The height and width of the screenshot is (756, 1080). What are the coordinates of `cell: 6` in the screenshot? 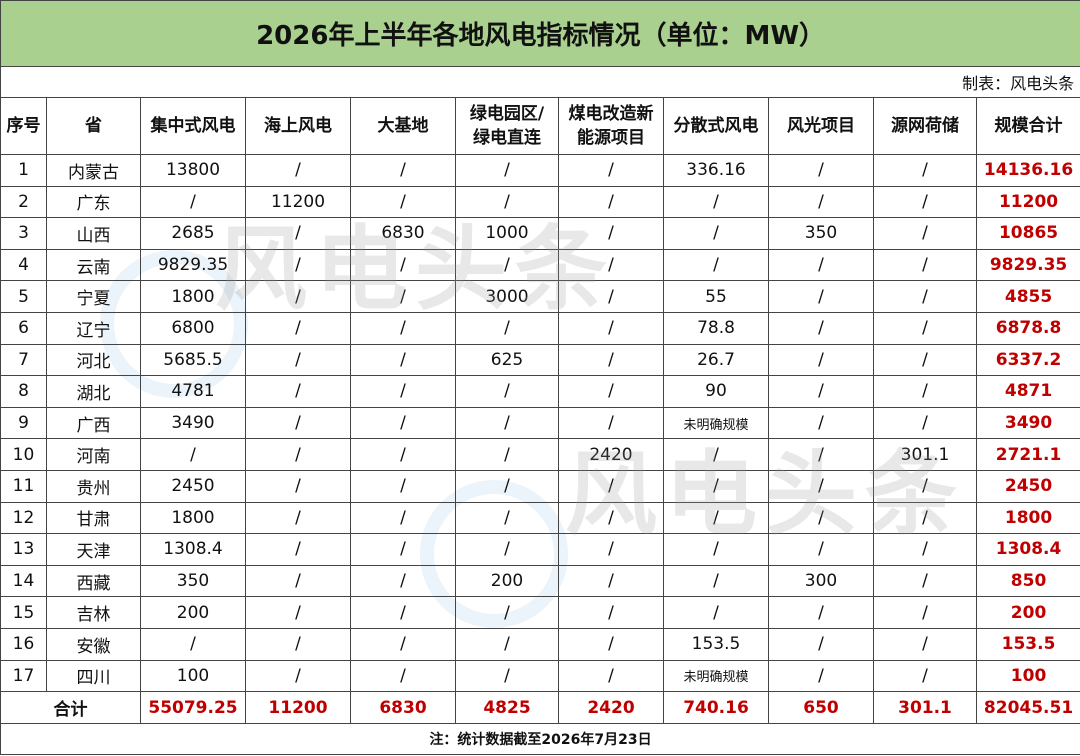 It's located at (23, 328).